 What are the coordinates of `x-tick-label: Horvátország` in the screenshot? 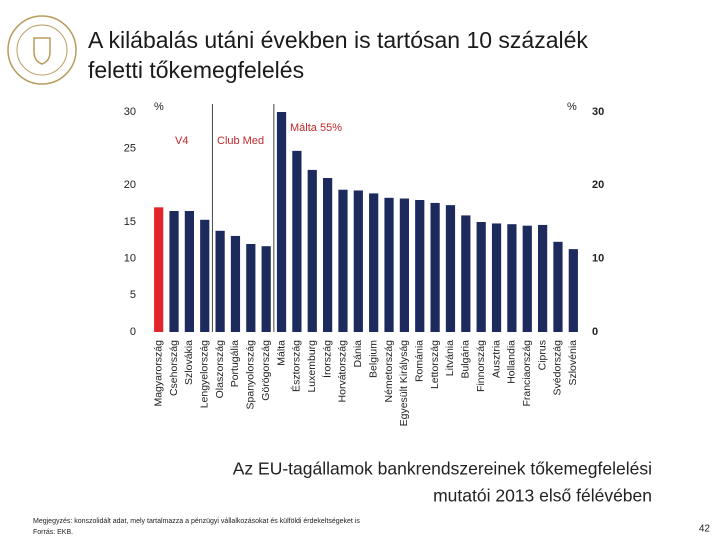 It's located at (343, 371).